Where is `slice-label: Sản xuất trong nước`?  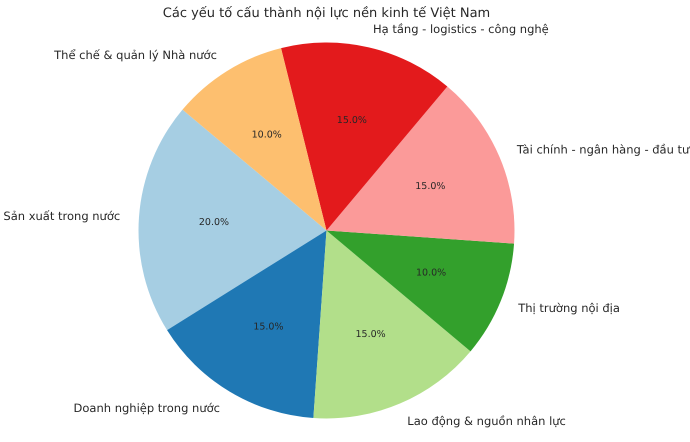 slice-label: Sản xuất trong nước is located at coordinates (61, 216).